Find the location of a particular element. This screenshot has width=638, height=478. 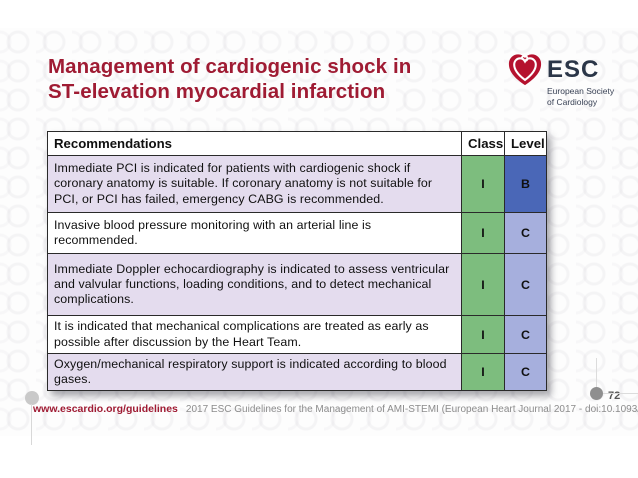

esc-logo-acronym: ESC is located at coordinates (573, 69).